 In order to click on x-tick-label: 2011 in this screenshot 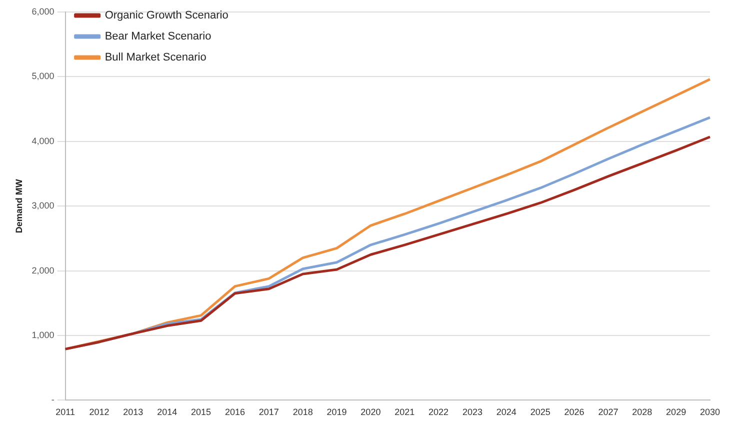, I will do `click(65, 412)`.